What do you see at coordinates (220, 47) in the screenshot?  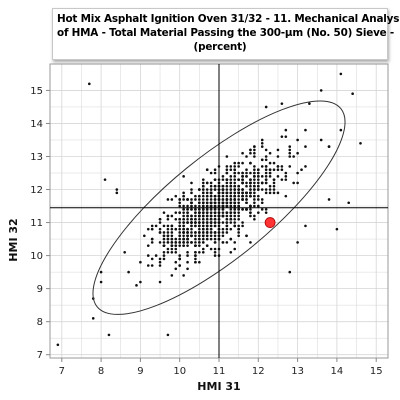 I see `chart-title-line-3: (percent)` at bounding box center [220, 47].